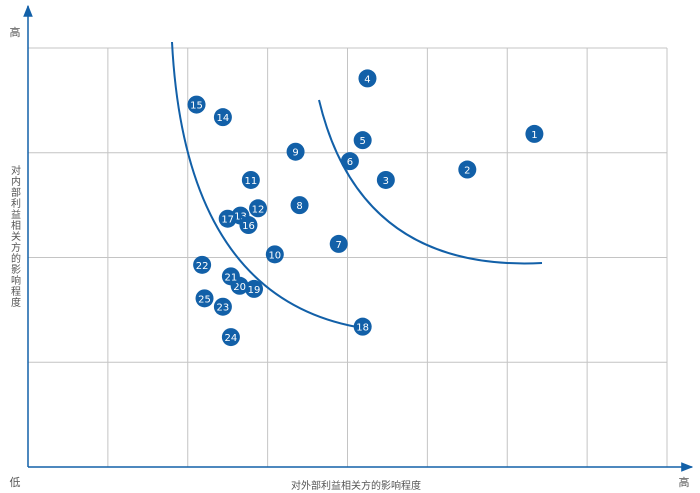  I want to click on point-label: 13, so click(240, 217).